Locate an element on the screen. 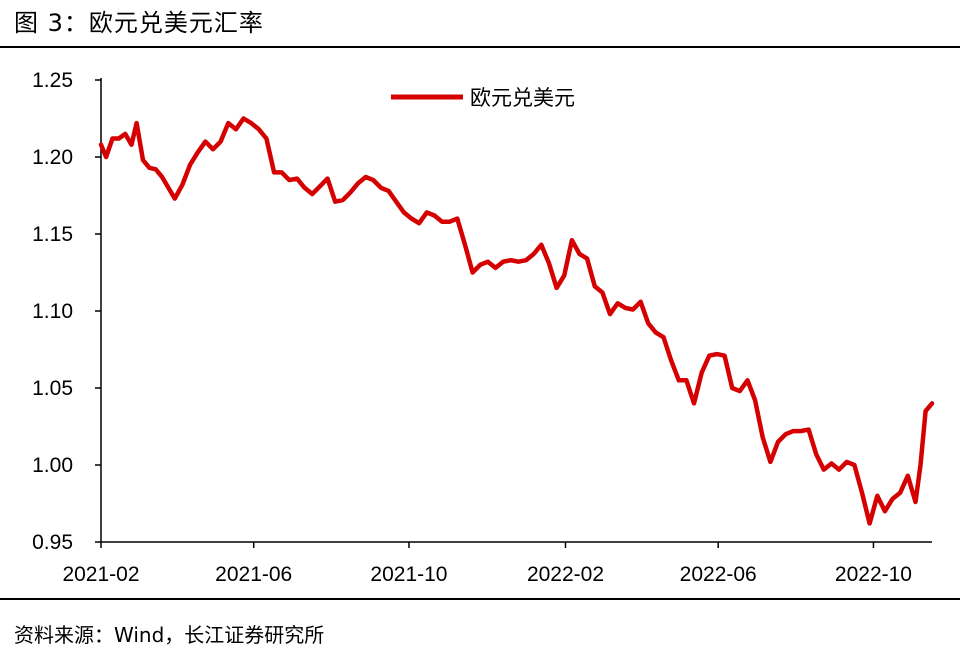 This screenshot has width=967, height=662. figure-title: 图 3：欧元兑美元汇率 is located at coordinates (139, 23).